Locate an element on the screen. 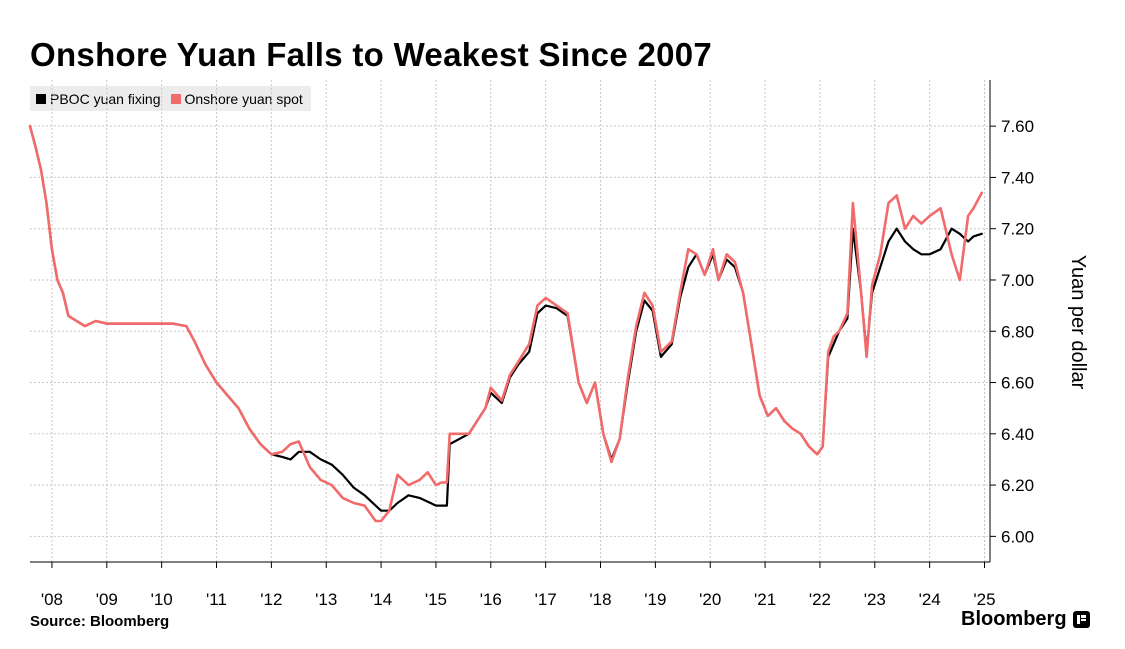 Image resolution: width=1125 pixels, height=649 pixels. legend-label-fixing: PBOC yuan fixing is located at coordinates (105, 98).